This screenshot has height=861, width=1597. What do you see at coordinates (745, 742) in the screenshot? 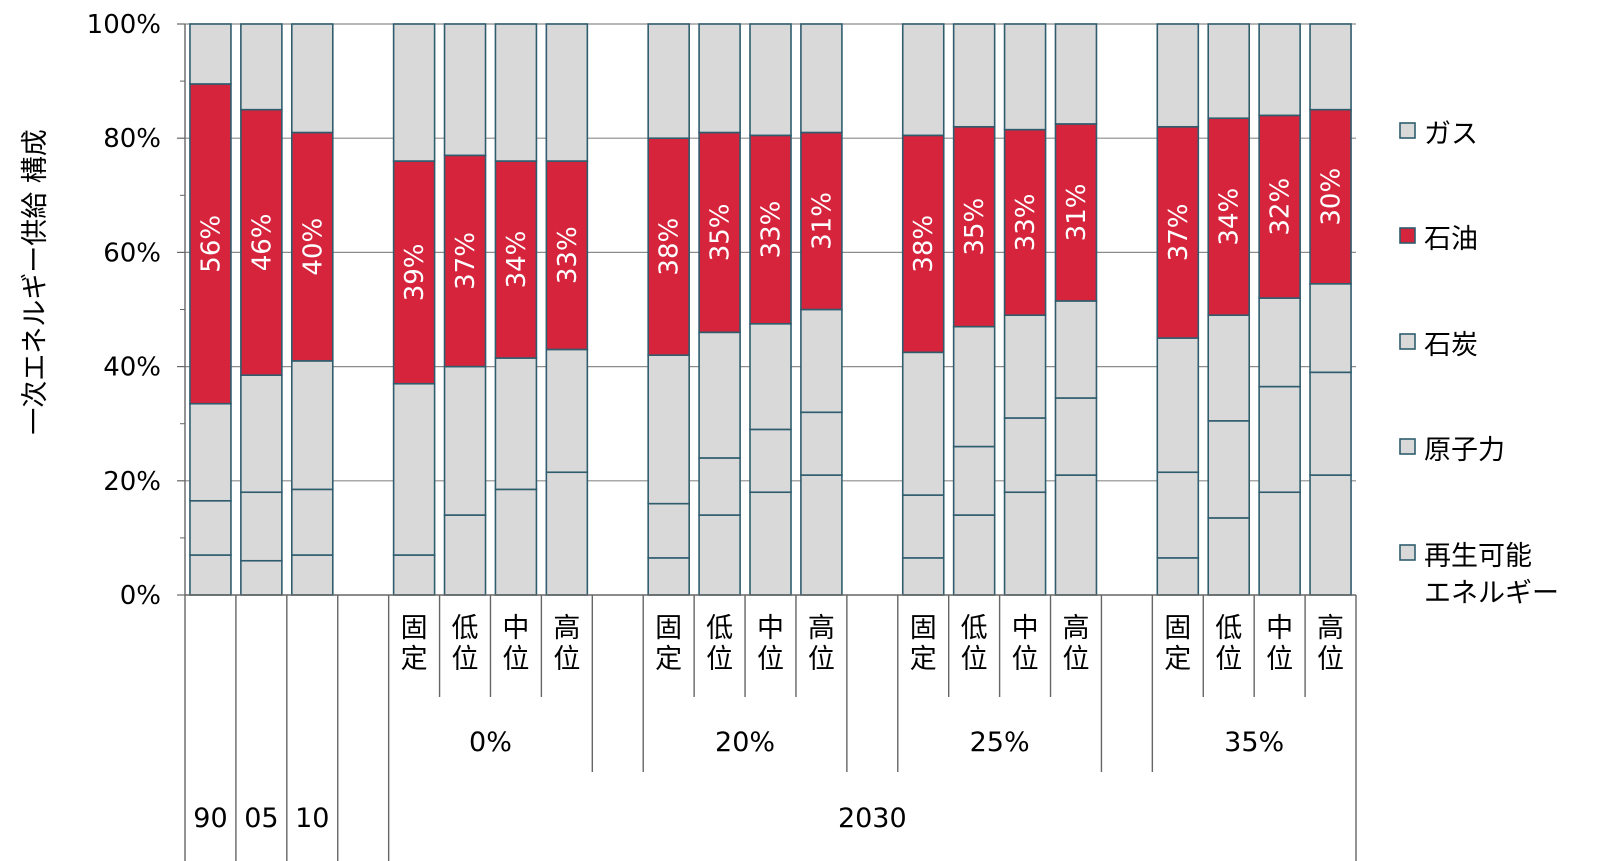
I see `x-group-label: 20%` at bounding box center [745, 742].